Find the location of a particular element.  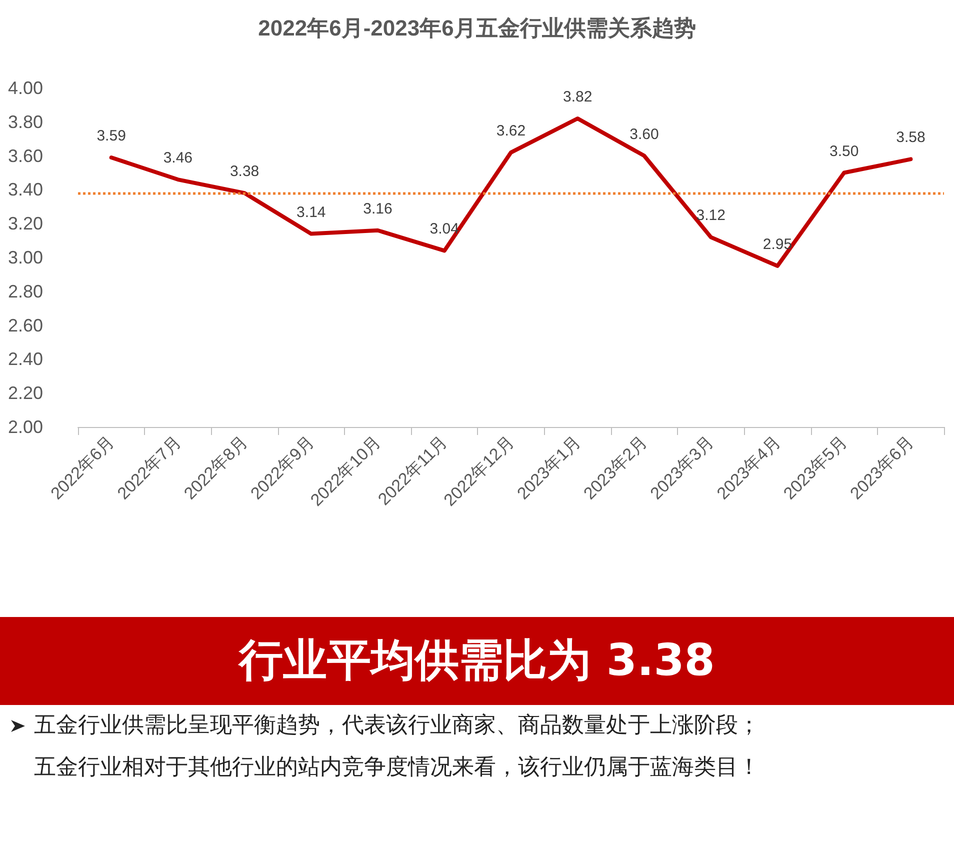

data-label: 3.50 is located at coordinates (844, 151).